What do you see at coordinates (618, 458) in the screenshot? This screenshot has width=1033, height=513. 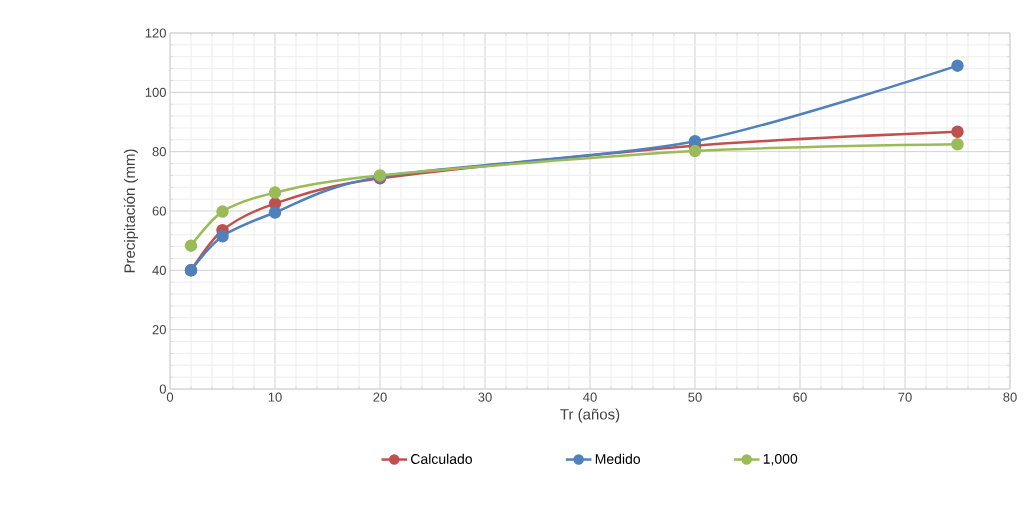 I see `legend-label: Medido` at bounding box center [618, 458].